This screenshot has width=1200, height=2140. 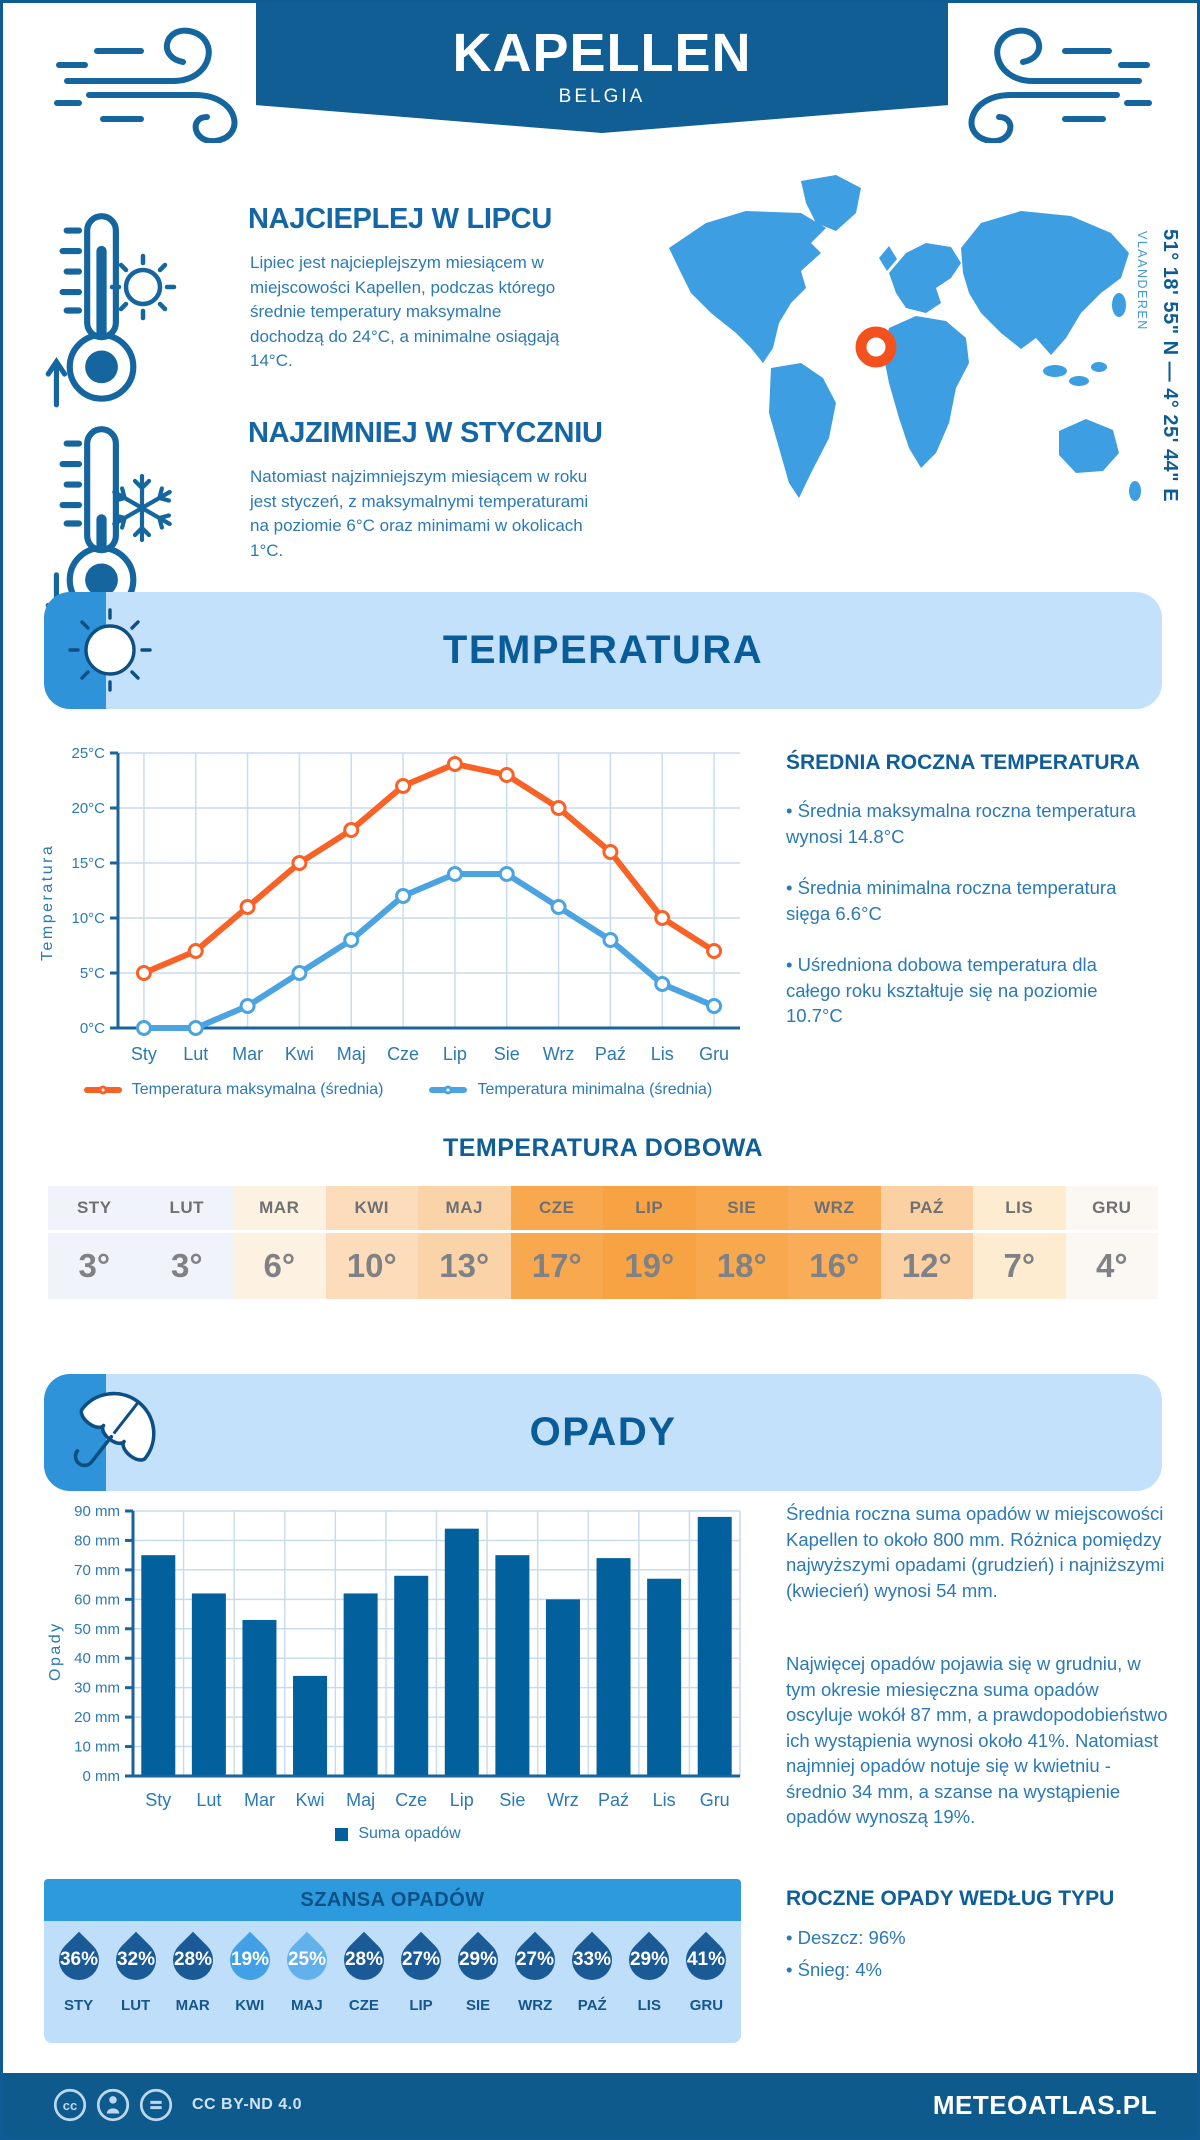 What do you see at coordinates (563, 1800) in the screenshot?
I see `svg-text: Wrz` at bounding box center [563, 1800].